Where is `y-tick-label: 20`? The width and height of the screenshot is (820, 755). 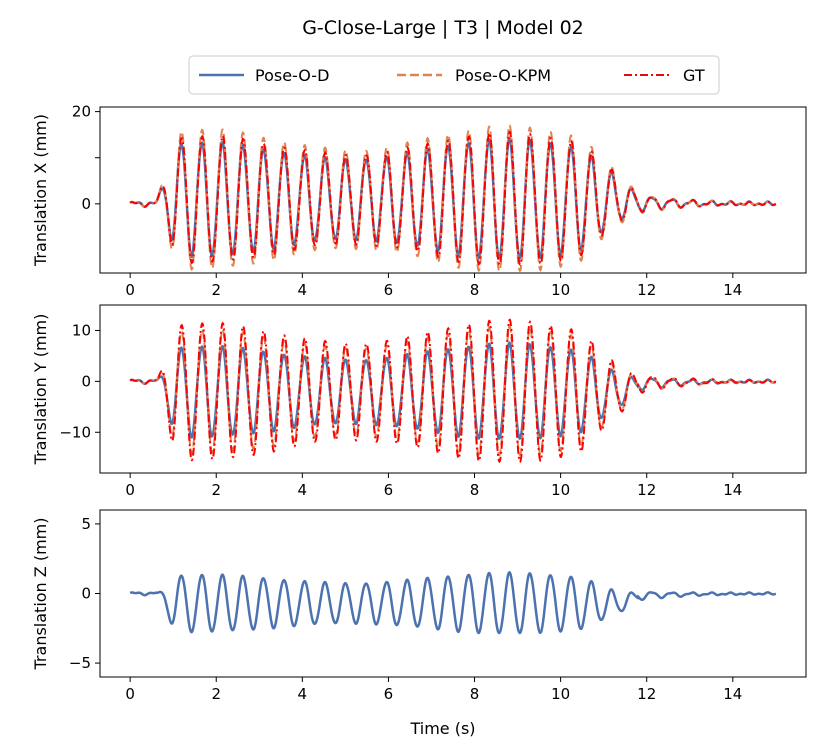
y-tick-label: 20 is located at coordinates (81, 112).